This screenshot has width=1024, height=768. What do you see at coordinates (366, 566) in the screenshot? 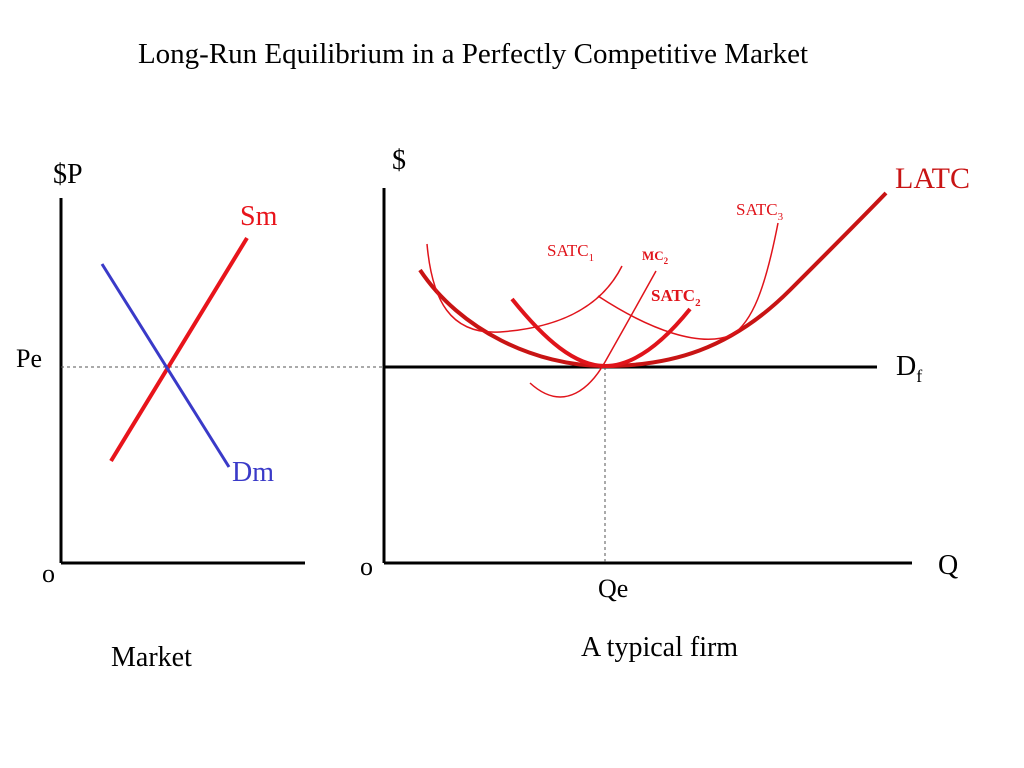
I see `firm-origin-label: o` at bounding box center [366, 566].